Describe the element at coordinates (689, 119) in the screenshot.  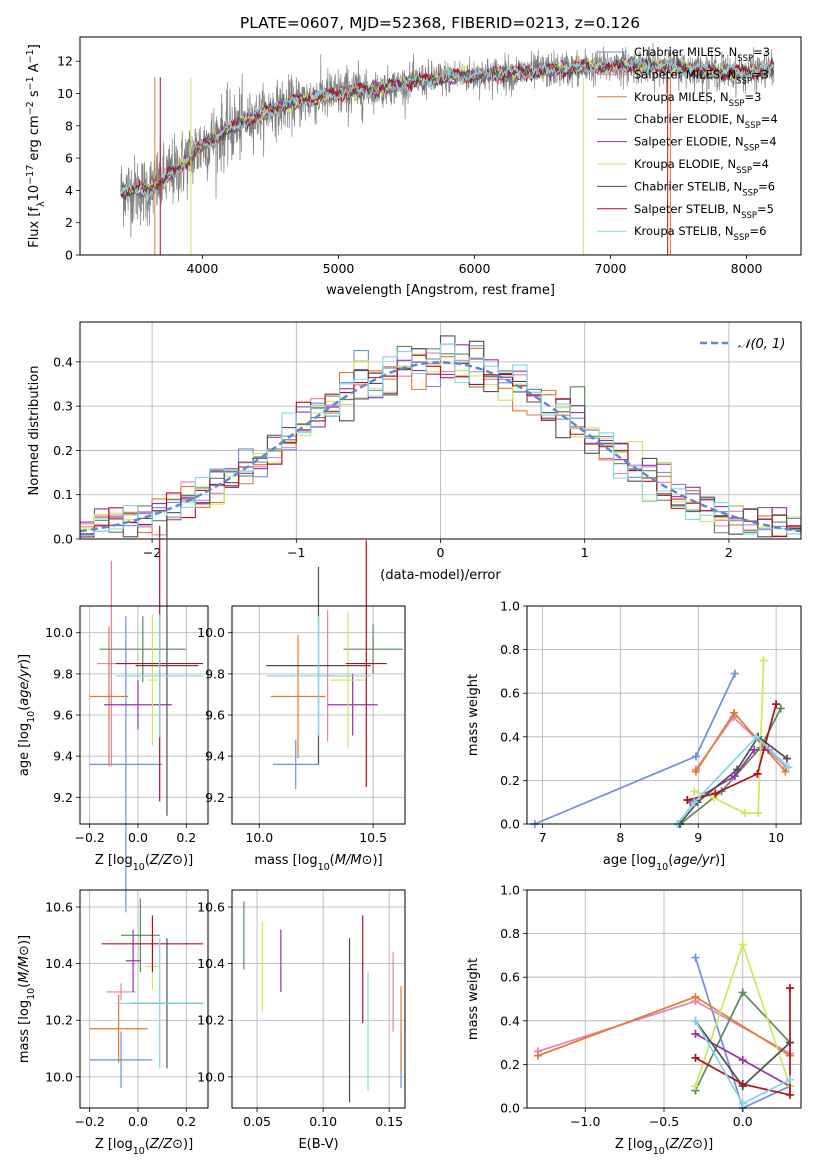
I see `legend-name: Chabrier ELODIE, N` at that location.